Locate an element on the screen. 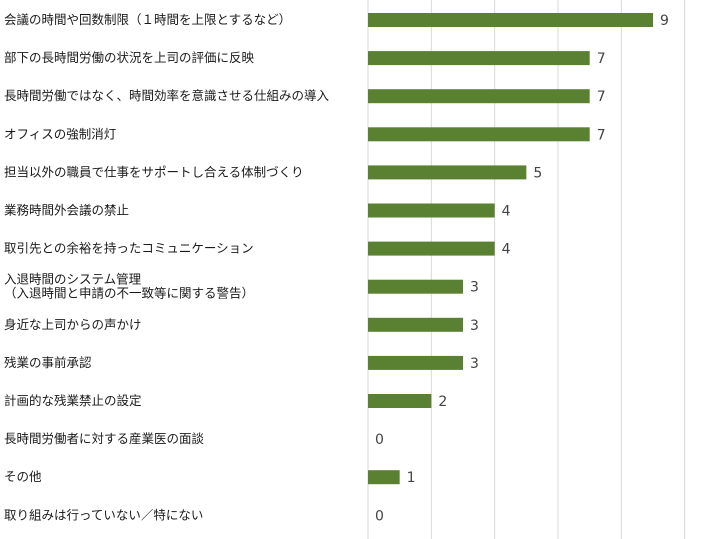 Image resolution: width=714 pixels, height=539 pixels. value-label: 1 is located at coordinates (411, 478).